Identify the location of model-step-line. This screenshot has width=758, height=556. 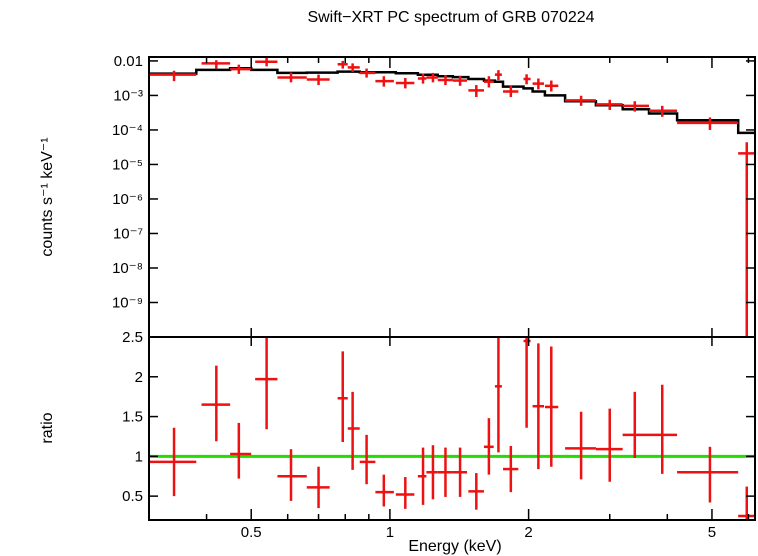
(452, 101).